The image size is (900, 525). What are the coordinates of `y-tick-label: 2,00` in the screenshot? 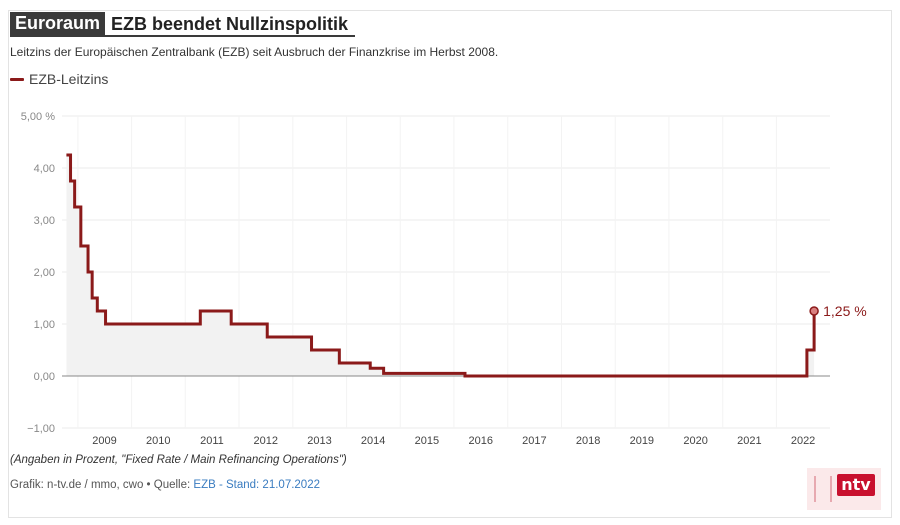 It's located at (44, 273).